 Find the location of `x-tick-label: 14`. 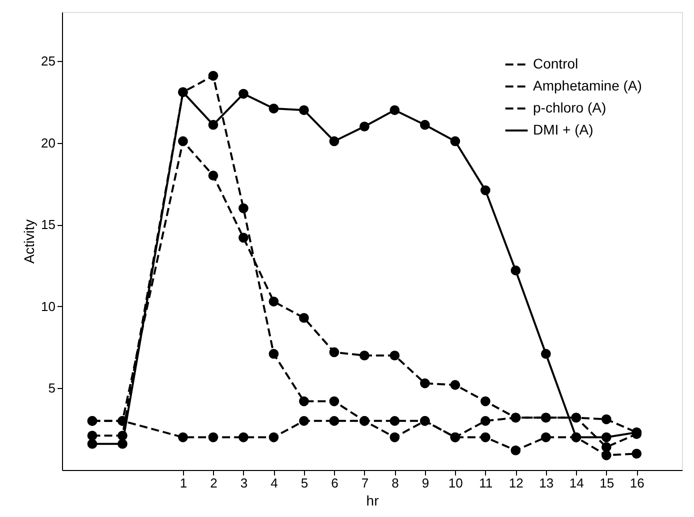

x-tick-label: 14 is located at coordinates (576, 483).